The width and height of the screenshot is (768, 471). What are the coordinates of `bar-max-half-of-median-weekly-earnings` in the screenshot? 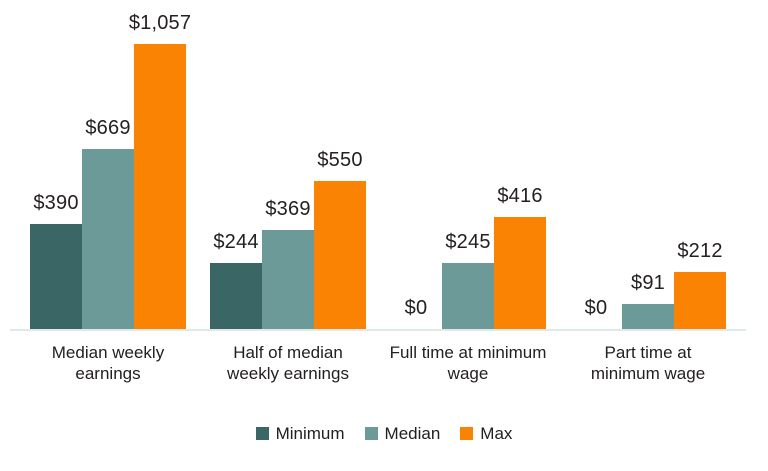 It's located at (340, 255).